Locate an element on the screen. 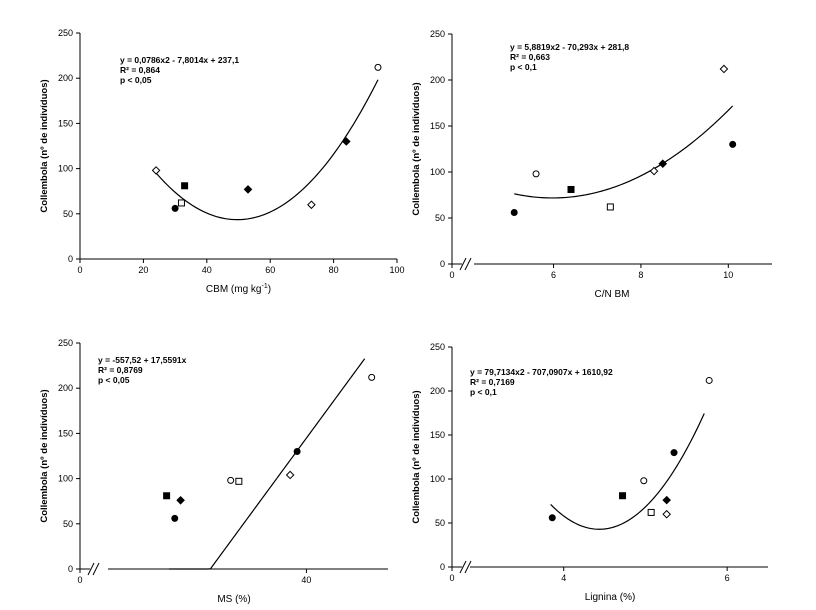  x-axis-label: Lignina (%) is located at coordinates (610, 597).